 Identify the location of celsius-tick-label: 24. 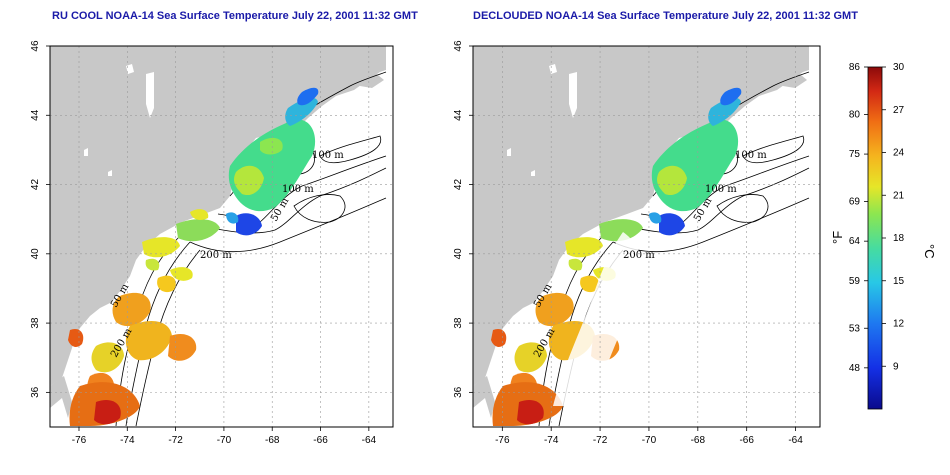
(899, 153).